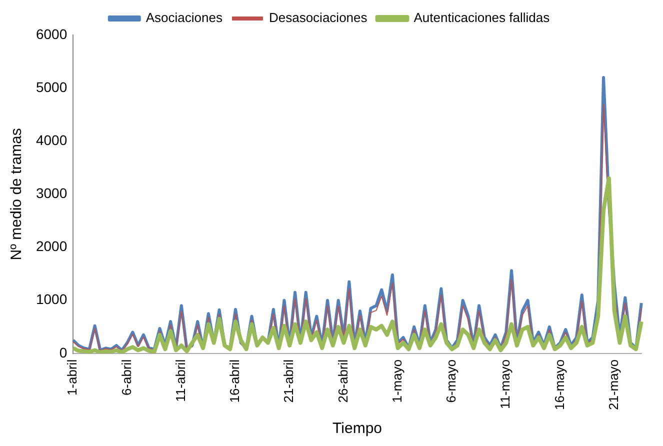 The width and height of the screenshot is (663, 446). Describe the element at coordinates (17, 194) in the screenshot. I see `y-axis-title: Nº medio de tramas` at that location.